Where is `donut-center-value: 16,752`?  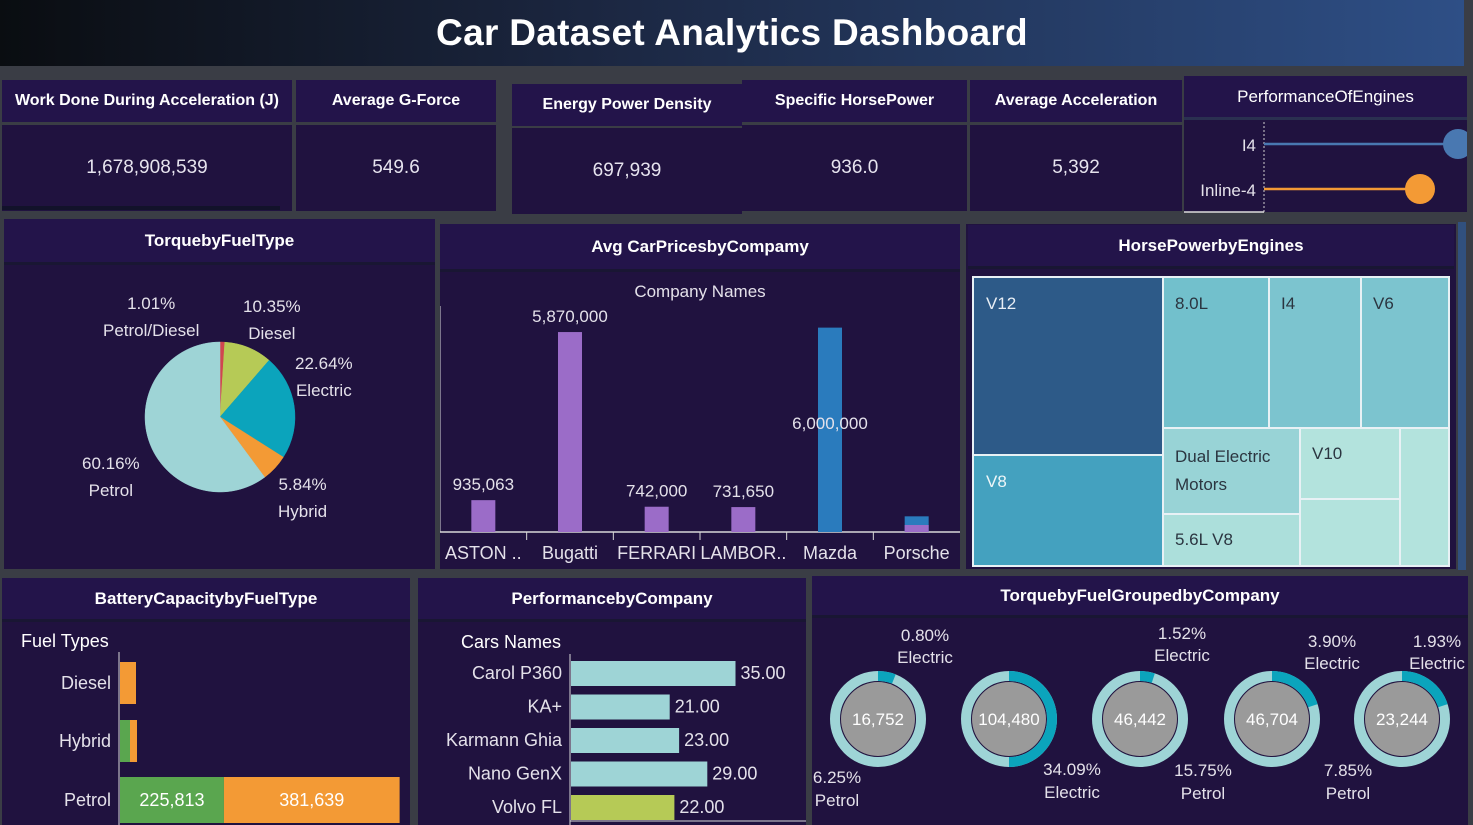
donut-center-value: 16,752 is located at coordinates (878, 719).